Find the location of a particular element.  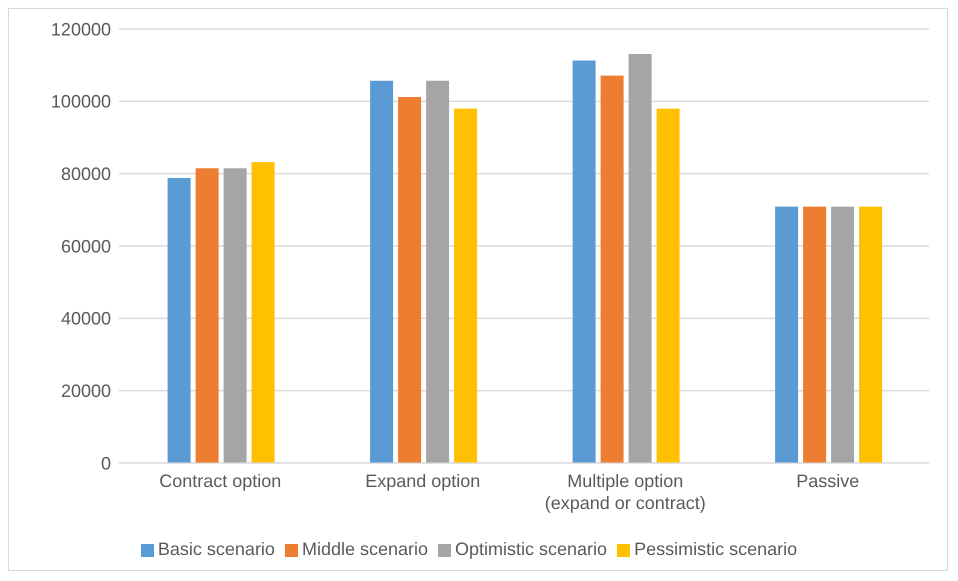

legend-label: Middle scenario is located at coordinates (365, 549).